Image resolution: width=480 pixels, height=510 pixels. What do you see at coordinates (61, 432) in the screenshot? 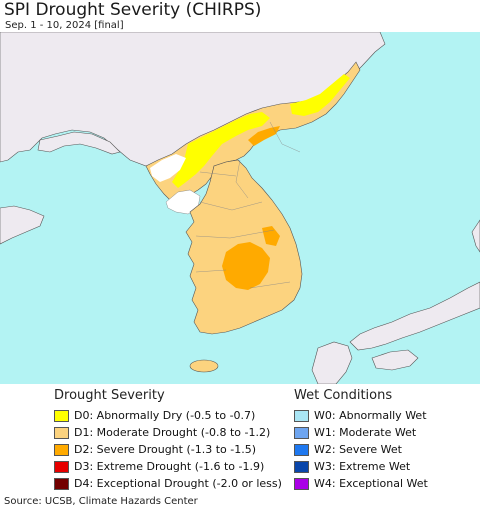
I see `swatch-d1` at bounding box center [61, 432].